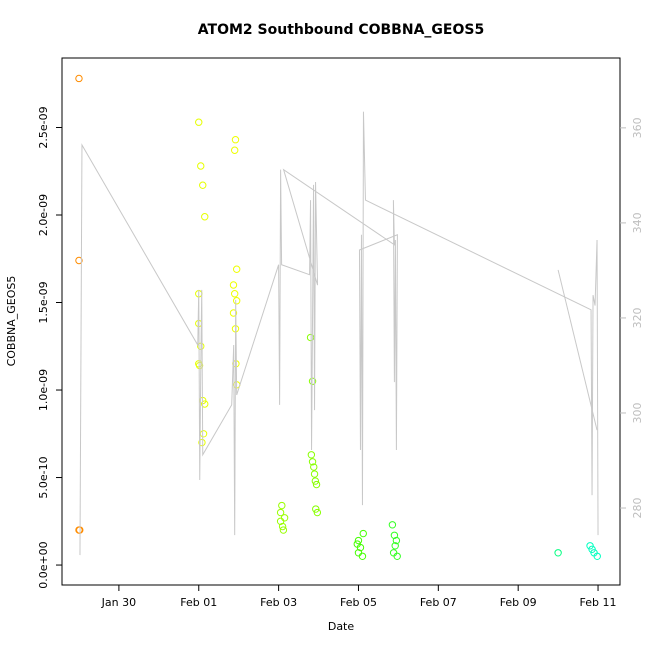 The image size is (650, 650). Describe the element at coordinates (518, 602) in the screenshot. I see `x-tick-label: Feb 09` at that location.